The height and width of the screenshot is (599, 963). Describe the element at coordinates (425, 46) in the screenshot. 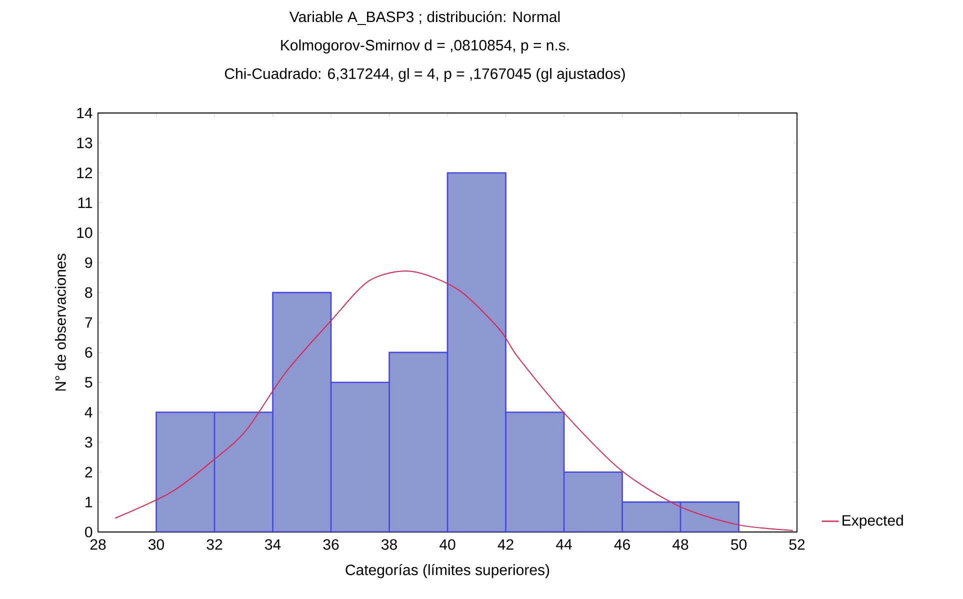

I see `chart-subtitle: Kolmogorov-Smirnov d = ,0810854, p = n.s.` at that location.